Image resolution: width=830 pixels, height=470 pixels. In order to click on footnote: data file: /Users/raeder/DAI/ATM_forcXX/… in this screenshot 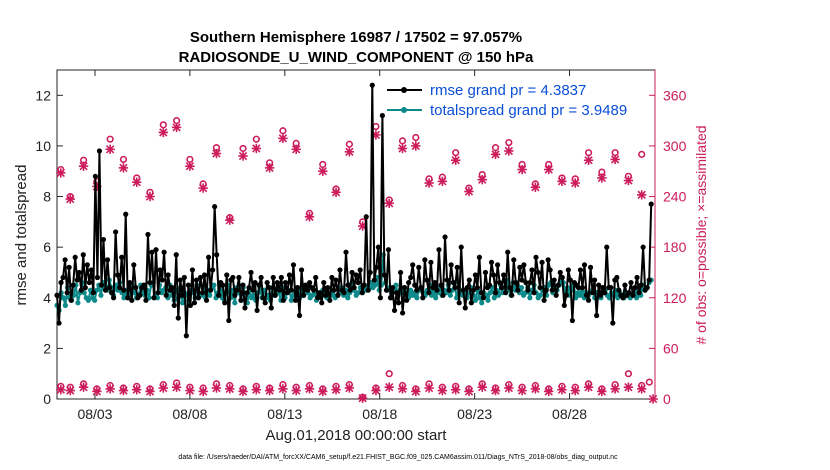, I will do `click(398, 457)`.